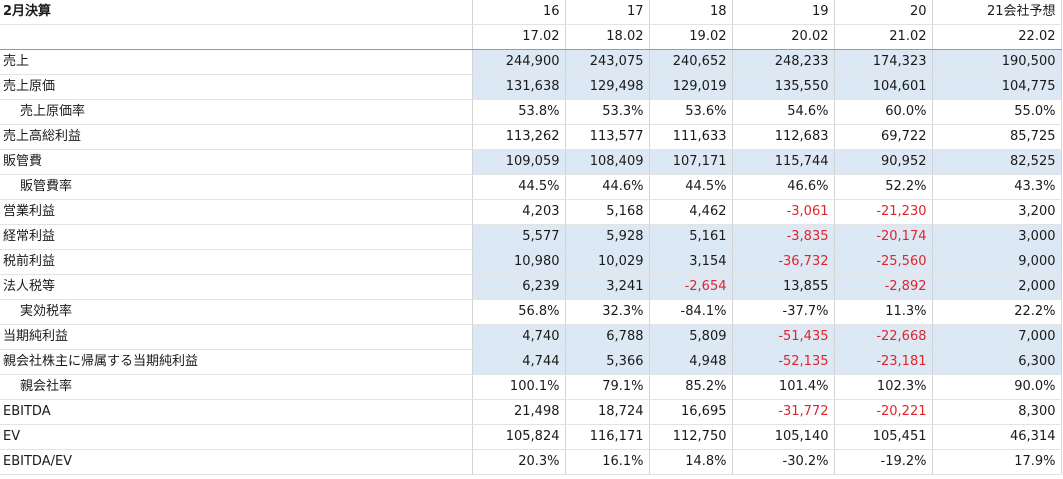 The width and height of the screenshot is (1063, 479). What do you see at coordinates (607, 437) in the screenshot?
I see `value-cell: 116,171` at bounding box center [607, 437].